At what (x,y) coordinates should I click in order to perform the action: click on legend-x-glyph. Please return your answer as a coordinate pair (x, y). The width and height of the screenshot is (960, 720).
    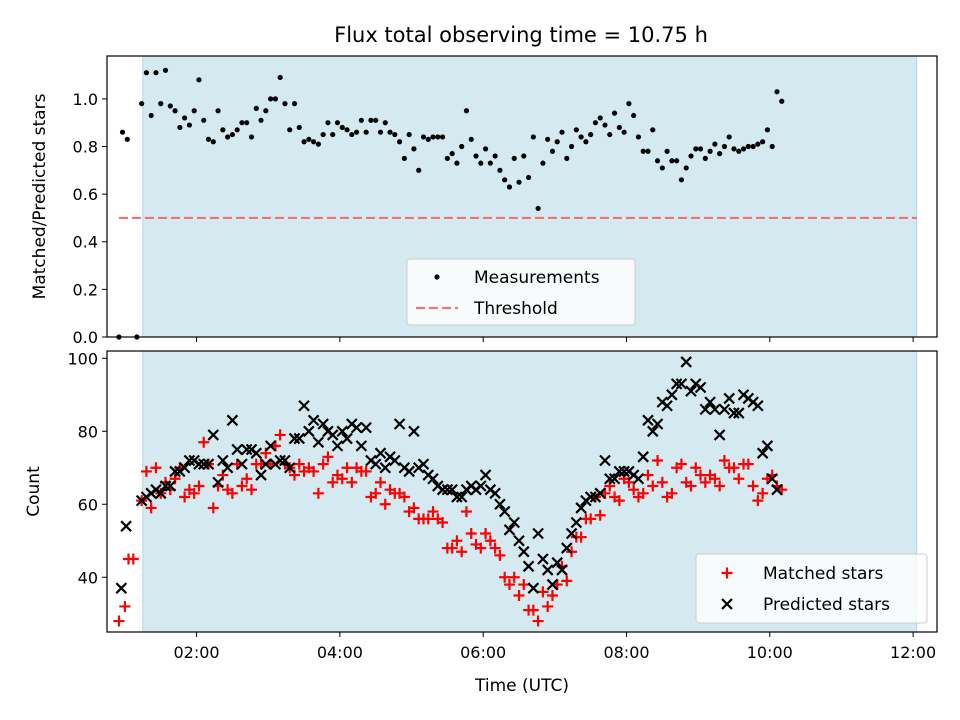
    Looking at the image, I should click on (727, 604).